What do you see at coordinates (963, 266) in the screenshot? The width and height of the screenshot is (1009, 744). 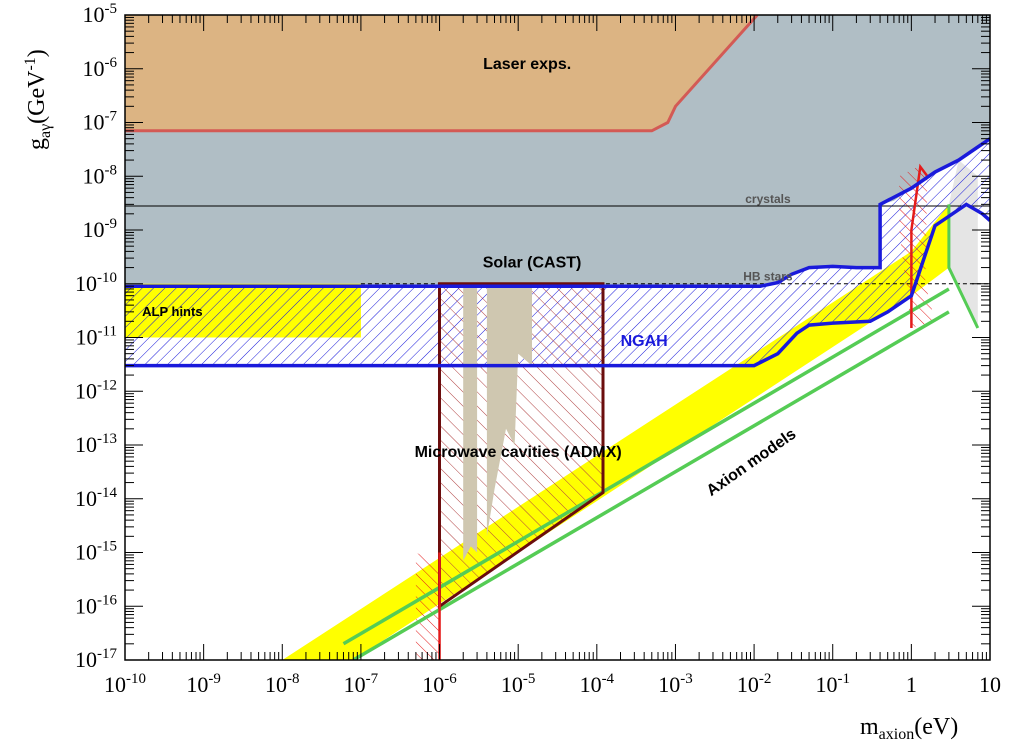 I see `green-high-mass-edge` at bounding box center [963, 266].